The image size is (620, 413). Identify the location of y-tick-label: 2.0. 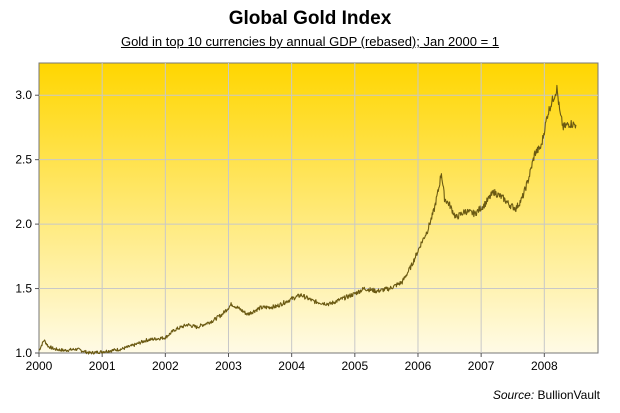
(23, 224).